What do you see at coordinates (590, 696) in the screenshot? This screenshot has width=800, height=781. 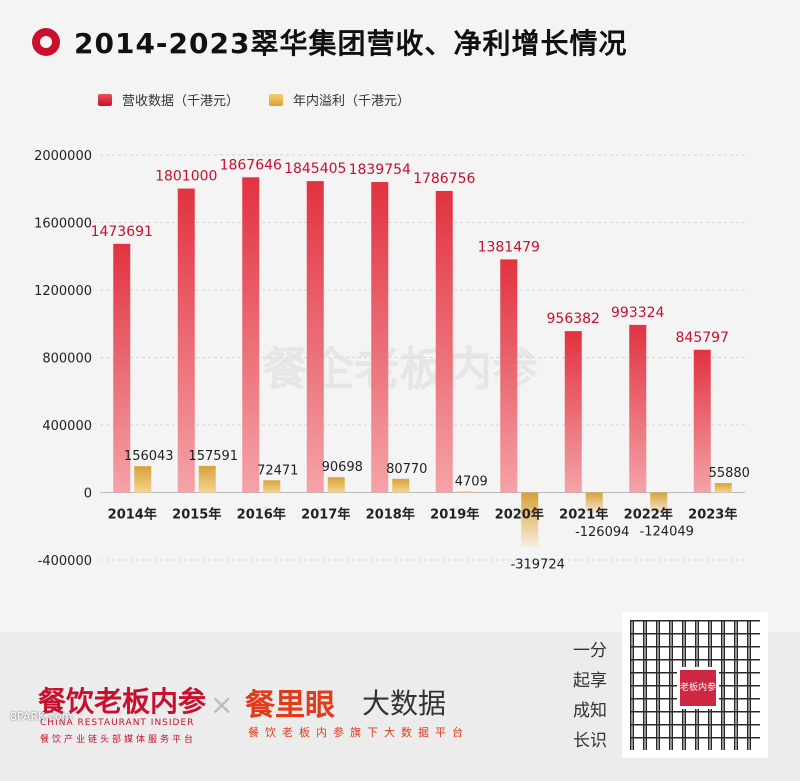 I see `side-slogan: 一分 起享 成知 长识` at bounding box center [590, 696].